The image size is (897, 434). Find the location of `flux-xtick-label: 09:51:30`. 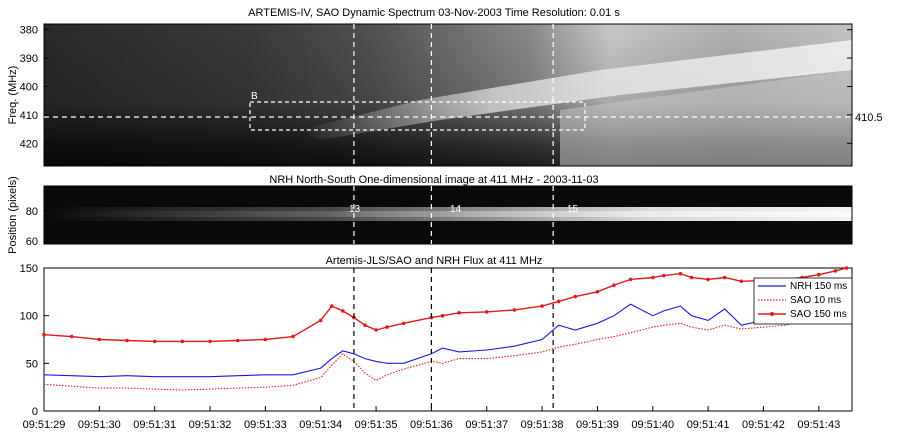

flux-xtick-label: 09:51:30 is located at coordinates (99, 425).